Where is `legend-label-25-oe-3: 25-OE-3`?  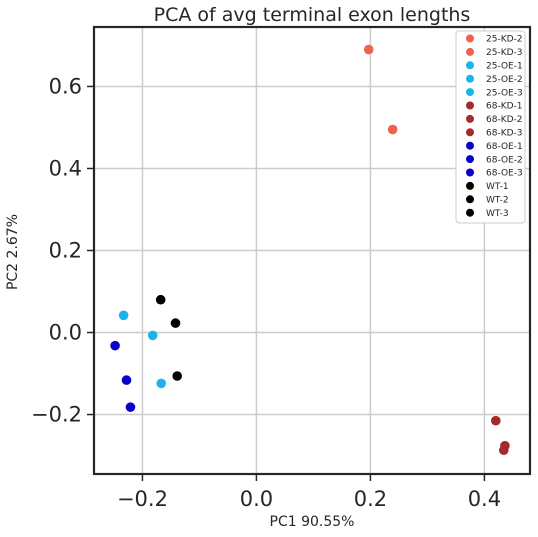 legend-label-25-oe-3: 25-OE-3 is located at coordinates (504, 93).